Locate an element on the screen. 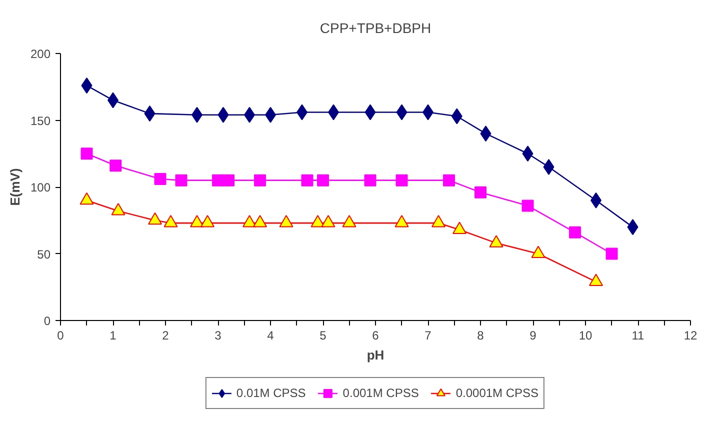  x-tick-label: 0 is located at coordinates (60, 335).